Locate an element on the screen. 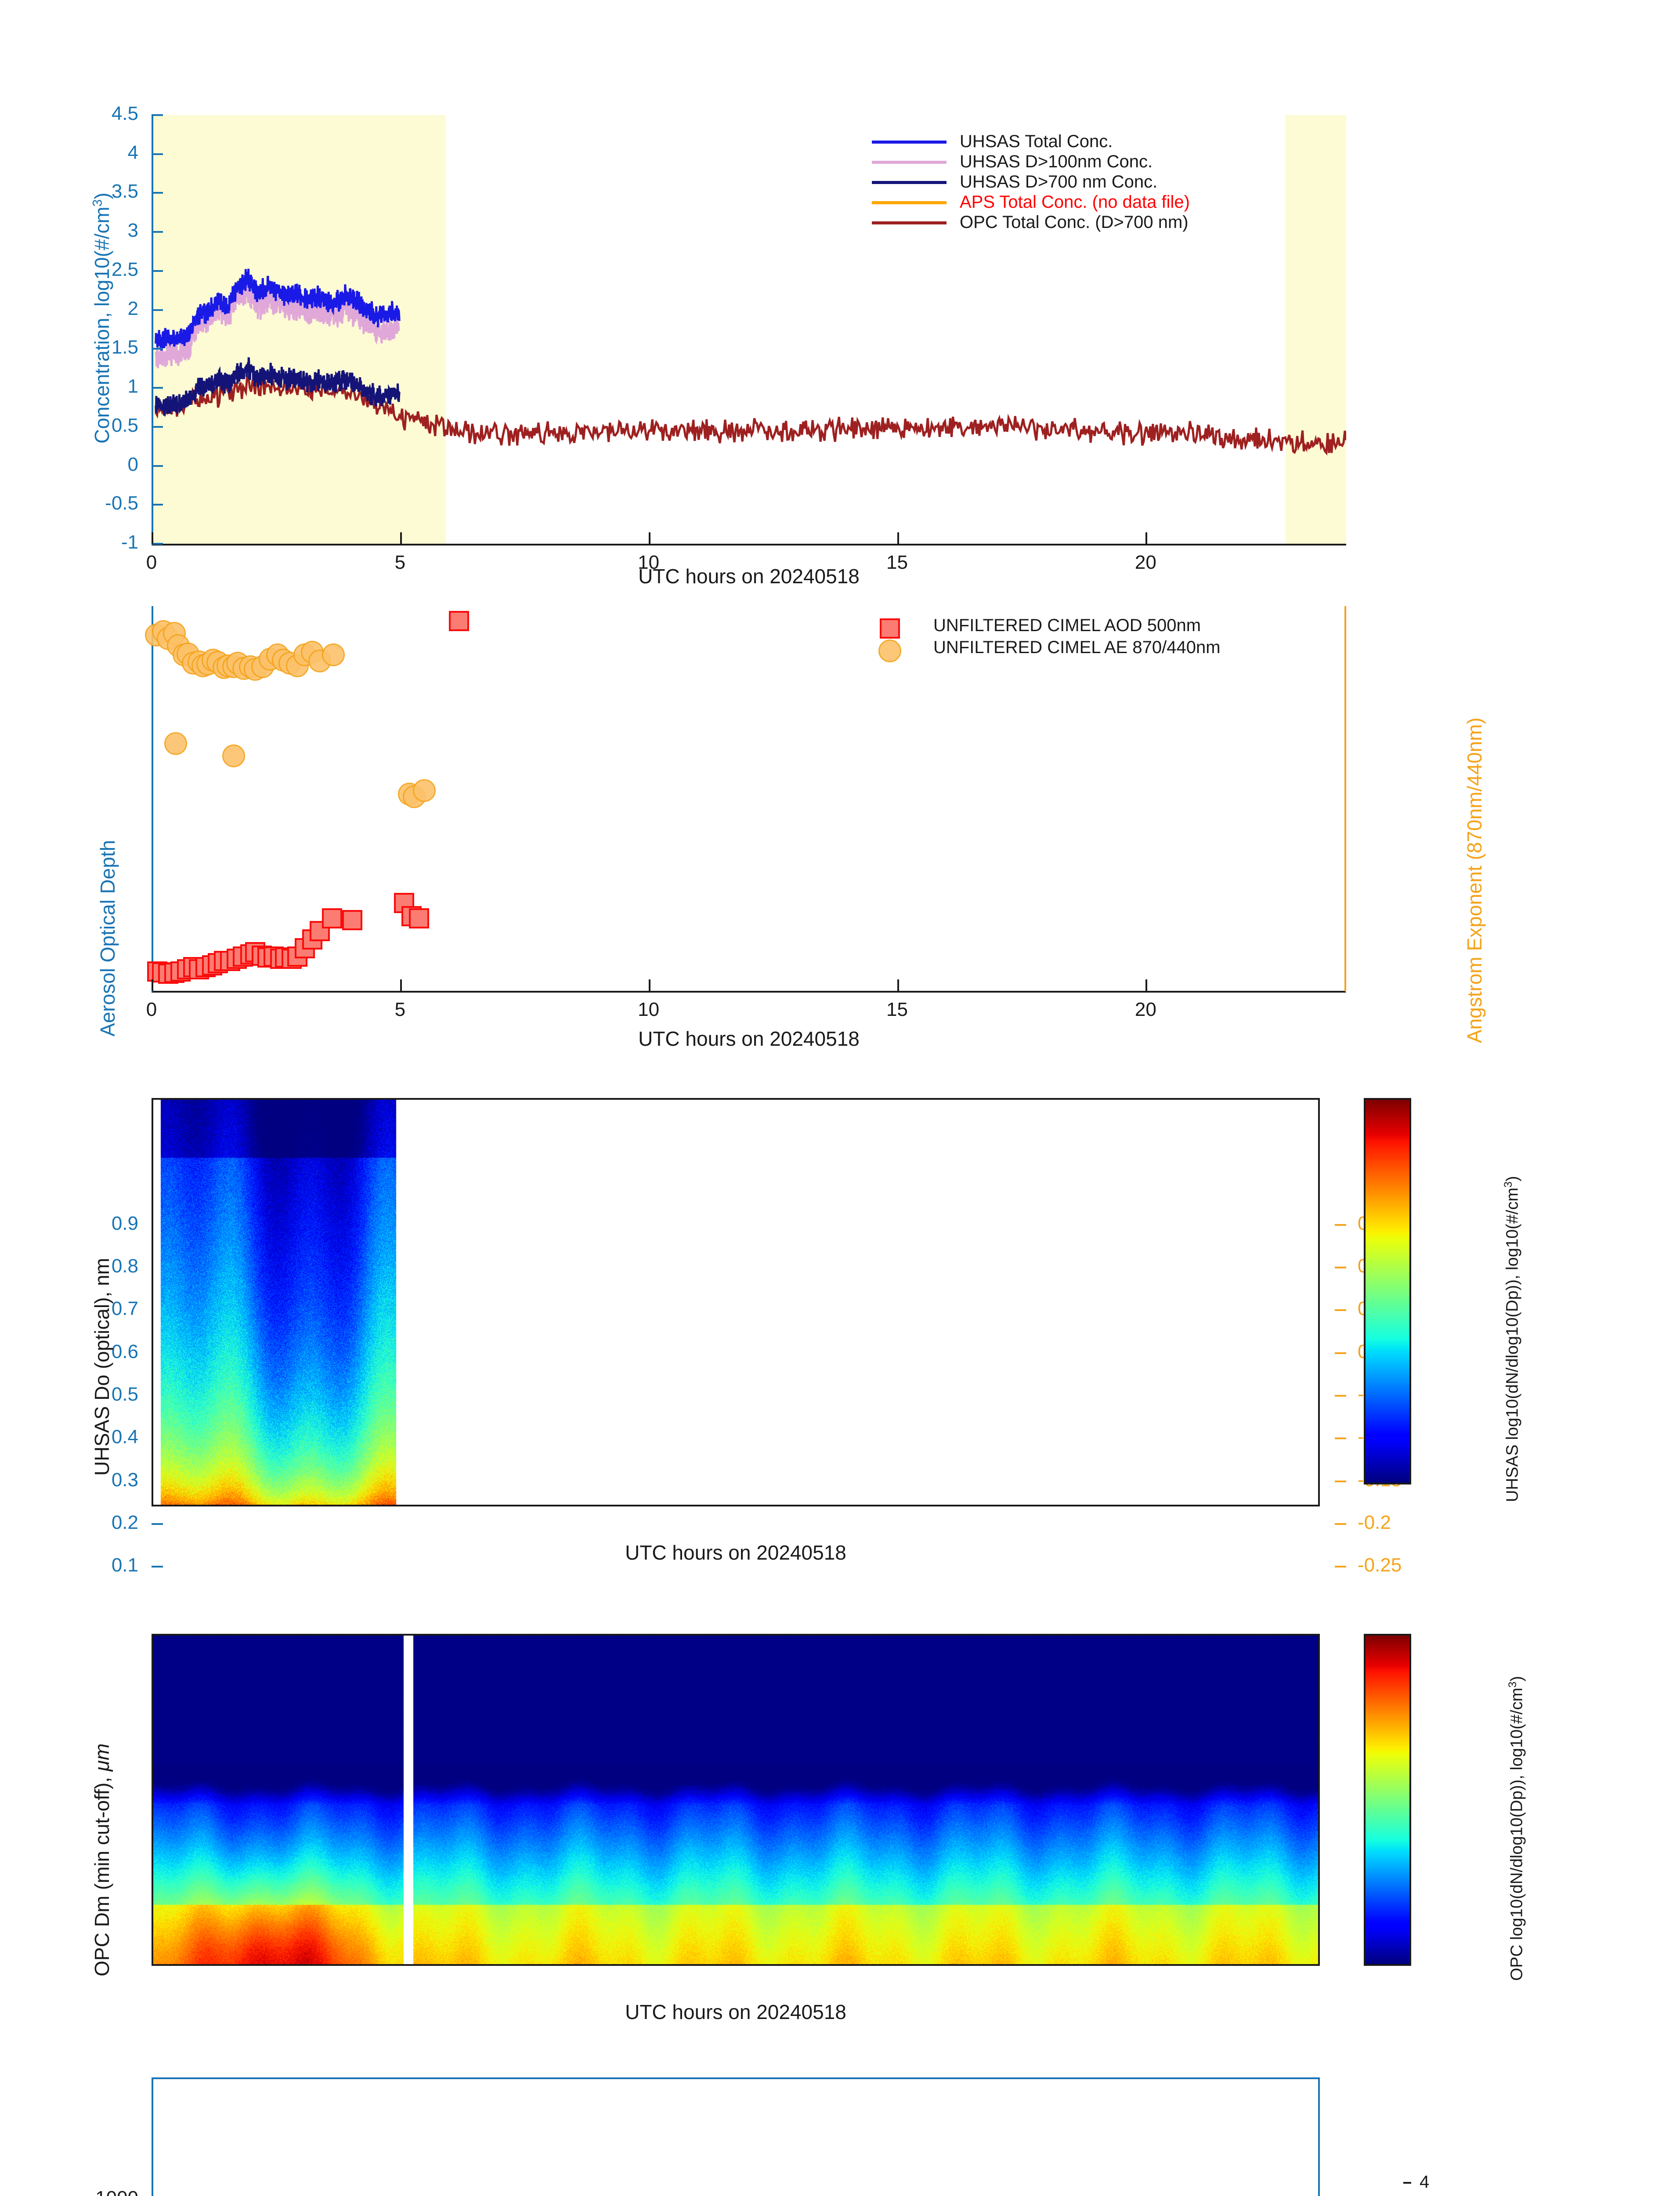 The height and width of the screenshot is (2196, 1680). panel4-colorbar-gradient is located at coordinates (1388, 1800).